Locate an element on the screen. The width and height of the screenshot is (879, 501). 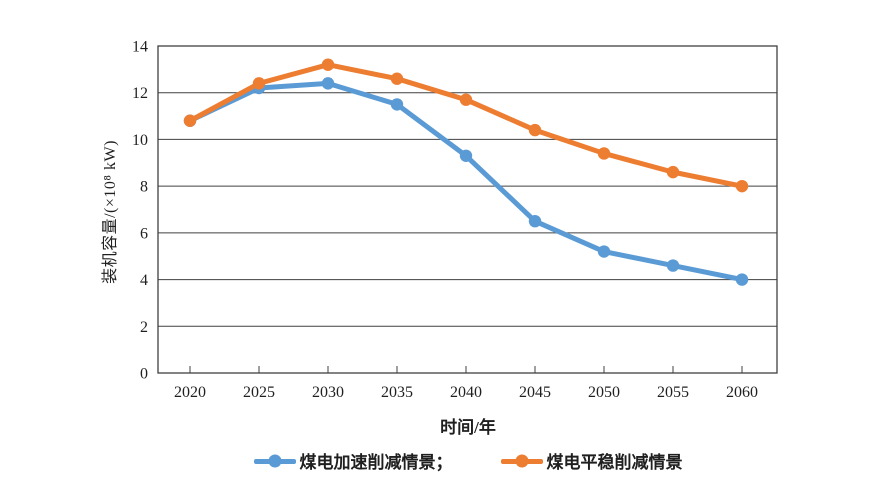
legend-dot-blue is located at coordinates (274, 460).